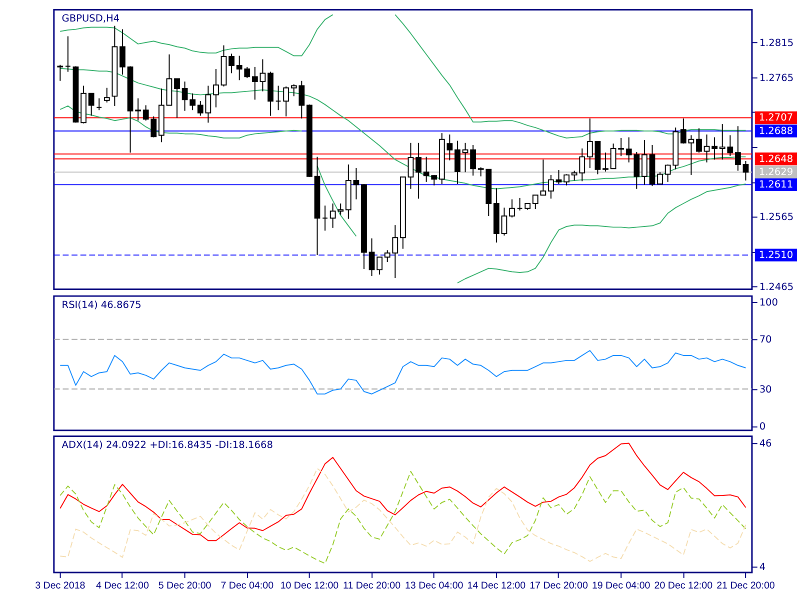 The image size is (800, 600). Describe the element at coordinates (310, 586) in the screenshot. I see `x-tick-label: 10 Dec 12:00` at that location.